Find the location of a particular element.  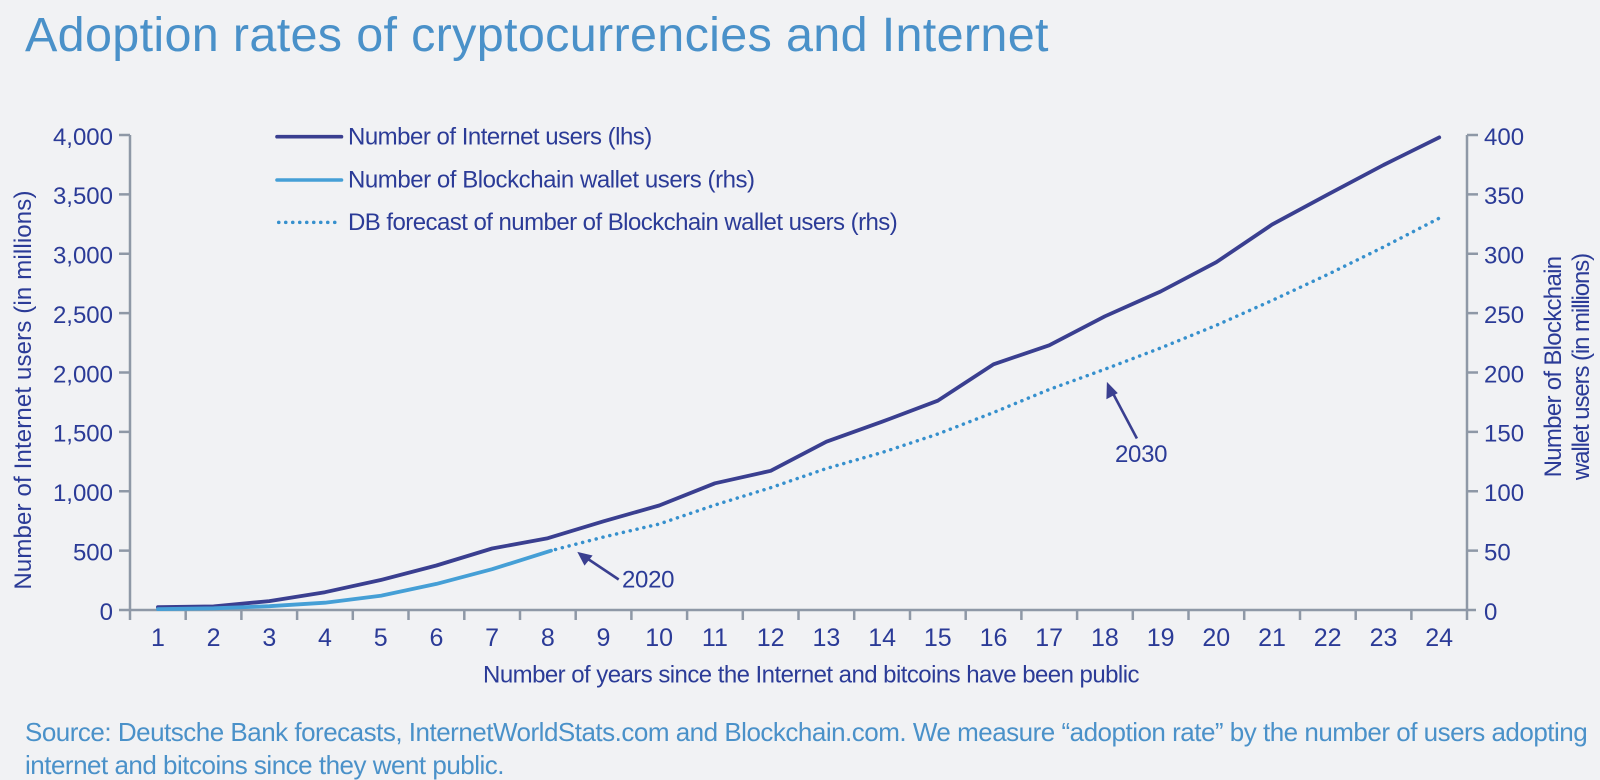

svg-text: 6 is located at coordinates (436, 638).